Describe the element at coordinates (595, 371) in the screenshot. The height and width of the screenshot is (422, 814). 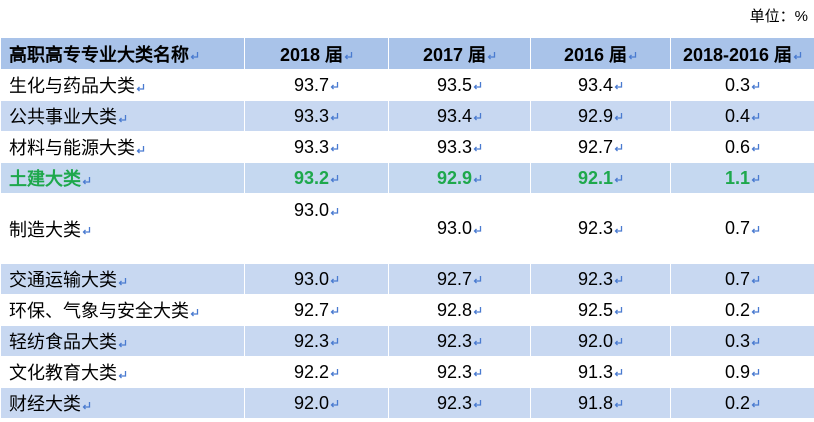
I see `value-text: 91.3` at that location.